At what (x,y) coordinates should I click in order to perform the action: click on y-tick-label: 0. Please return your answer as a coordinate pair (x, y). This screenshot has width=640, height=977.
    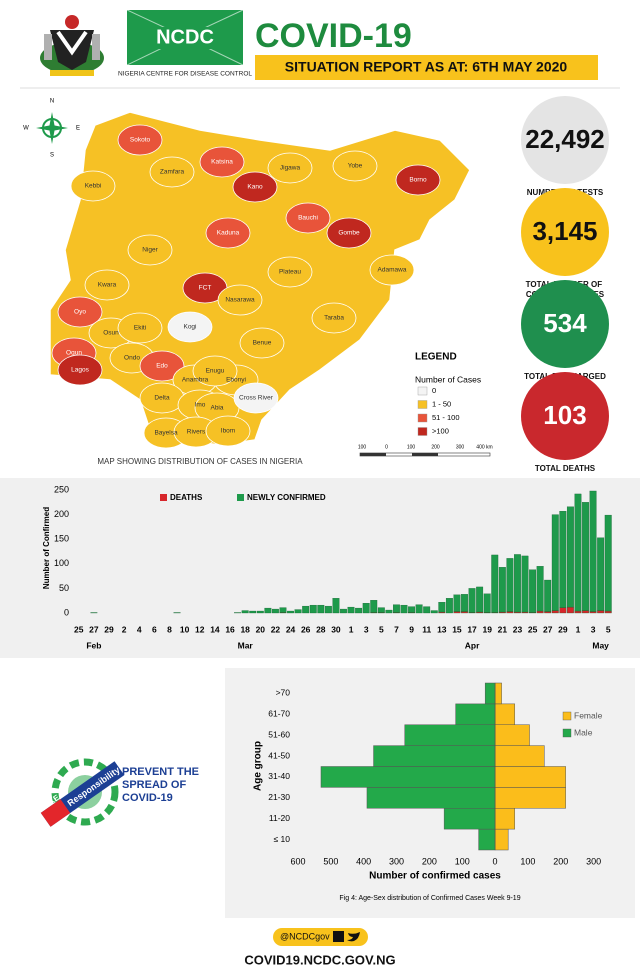
    Looking at the image, I should click on (66, 612).